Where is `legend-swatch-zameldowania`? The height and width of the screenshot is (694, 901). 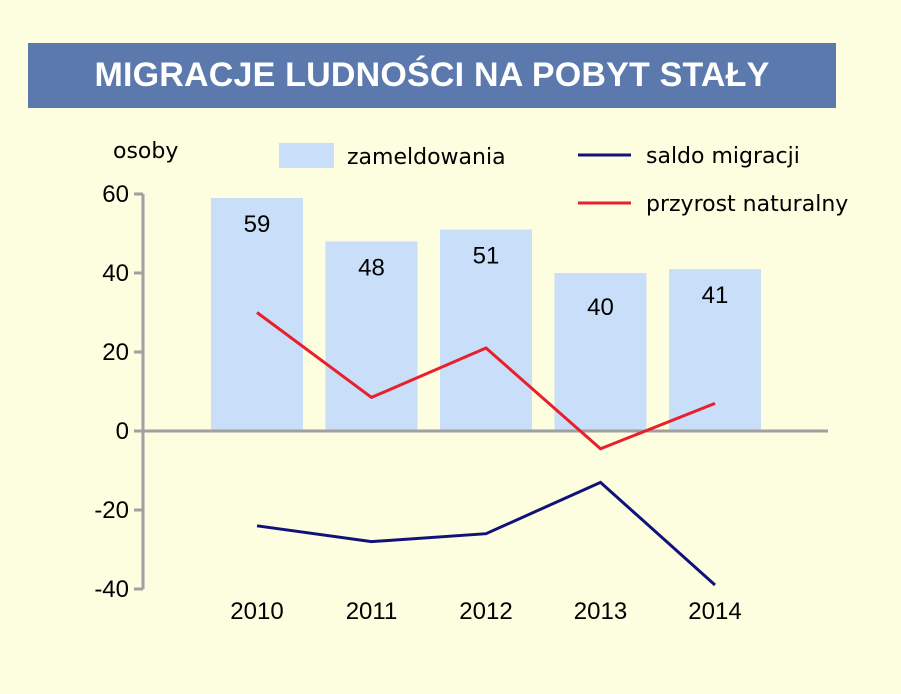 legend-swatch-zameldowania is located at coordinates (306, 155).